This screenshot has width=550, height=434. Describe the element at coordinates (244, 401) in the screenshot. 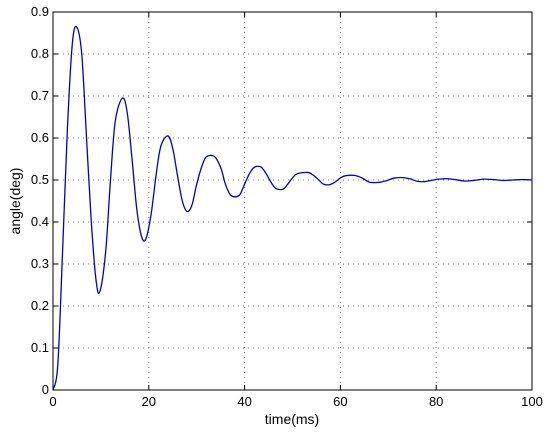

I see `x-tick-label: 40` at that location.